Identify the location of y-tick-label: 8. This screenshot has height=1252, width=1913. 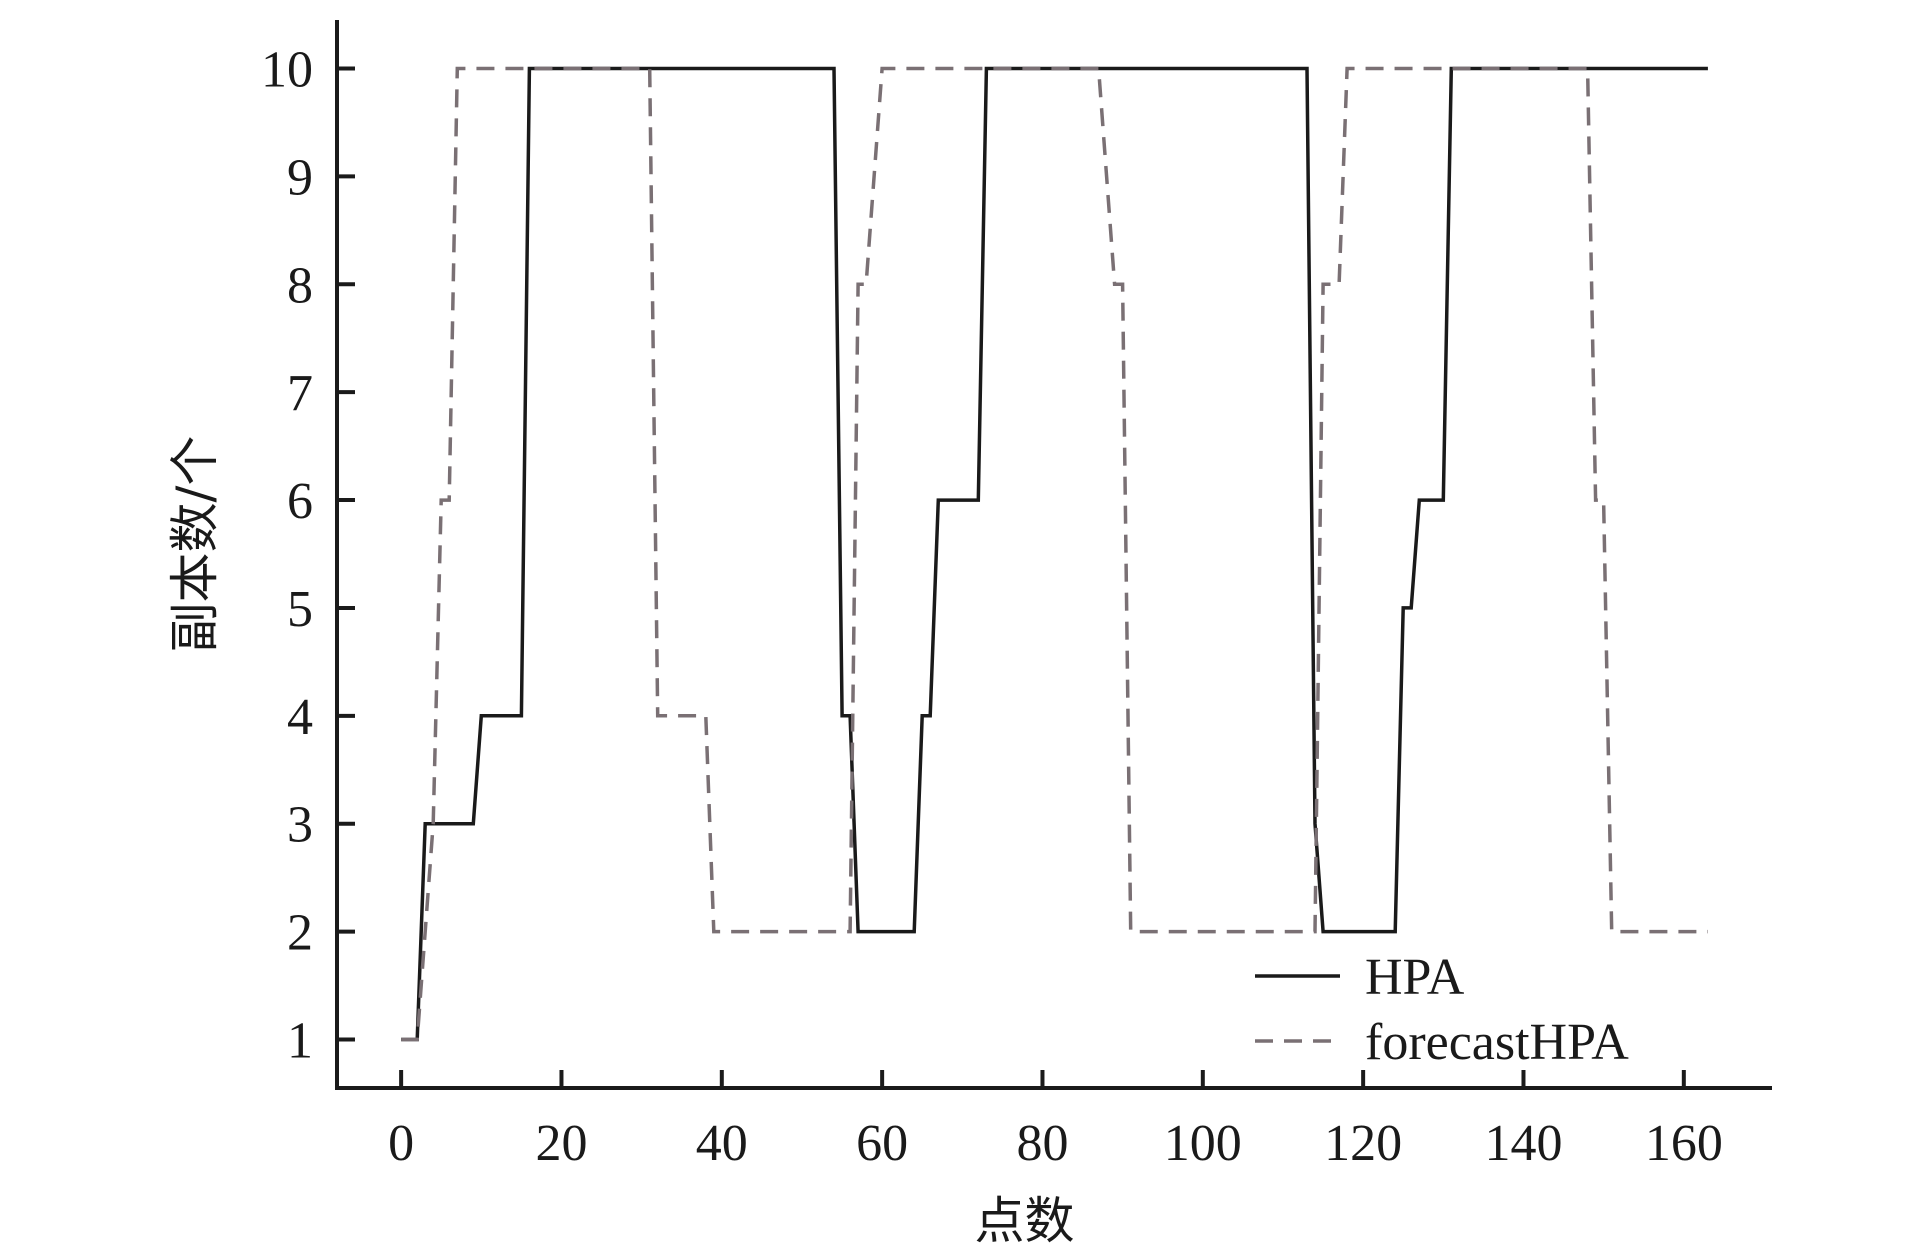
(300, 285).